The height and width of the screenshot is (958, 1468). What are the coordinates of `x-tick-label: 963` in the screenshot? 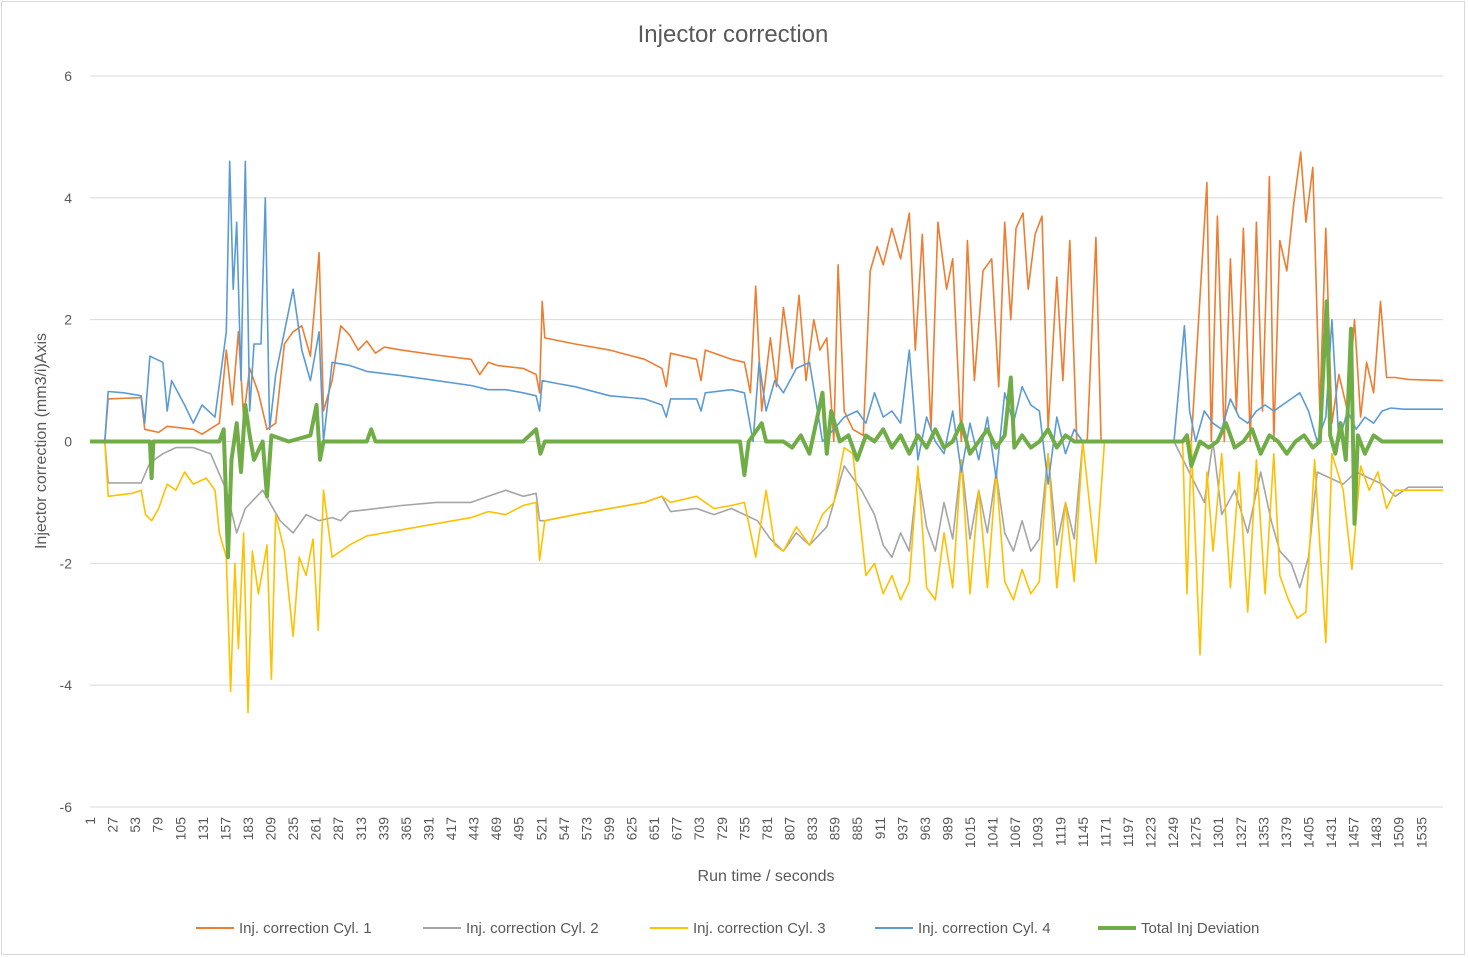 It's located at (925, 829).